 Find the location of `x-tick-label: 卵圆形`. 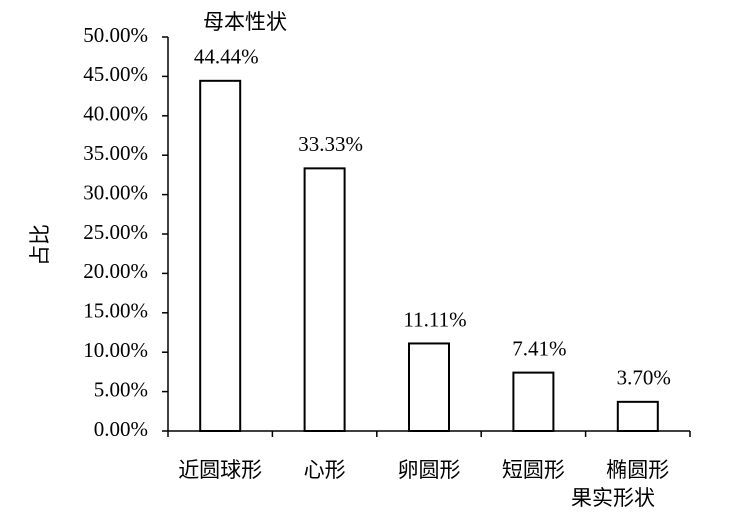

x-tick-label: 卵圆形 is located at coordinates (429, 470).